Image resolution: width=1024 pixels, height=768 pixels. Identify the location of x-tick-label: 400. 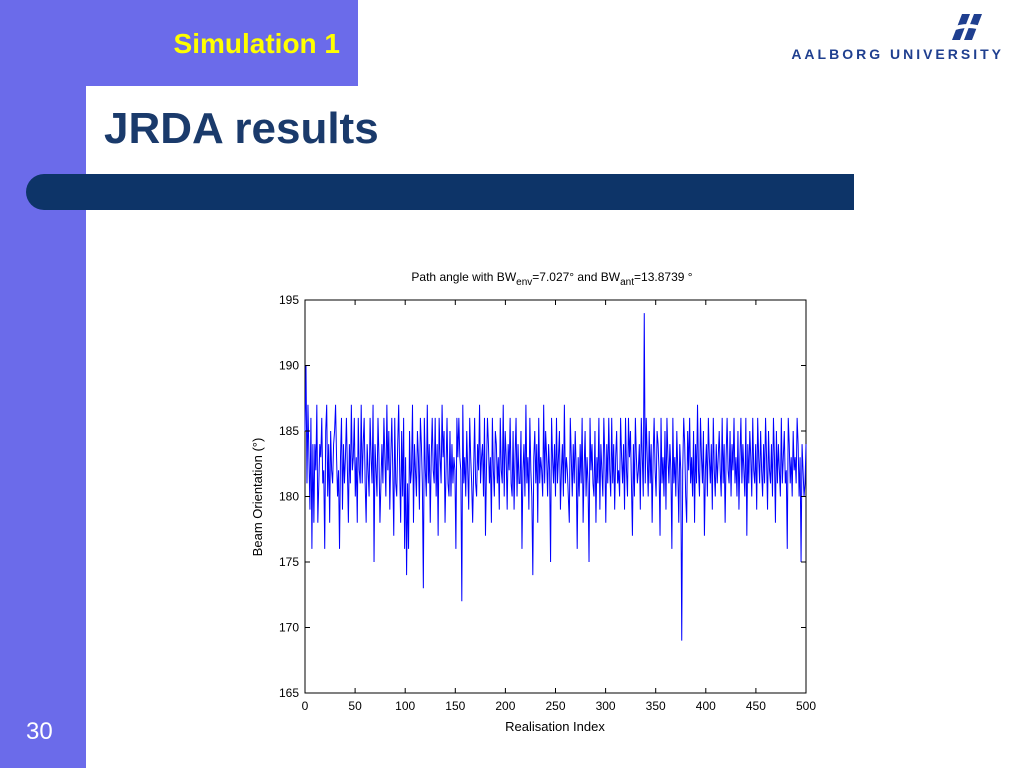
(706, 706).